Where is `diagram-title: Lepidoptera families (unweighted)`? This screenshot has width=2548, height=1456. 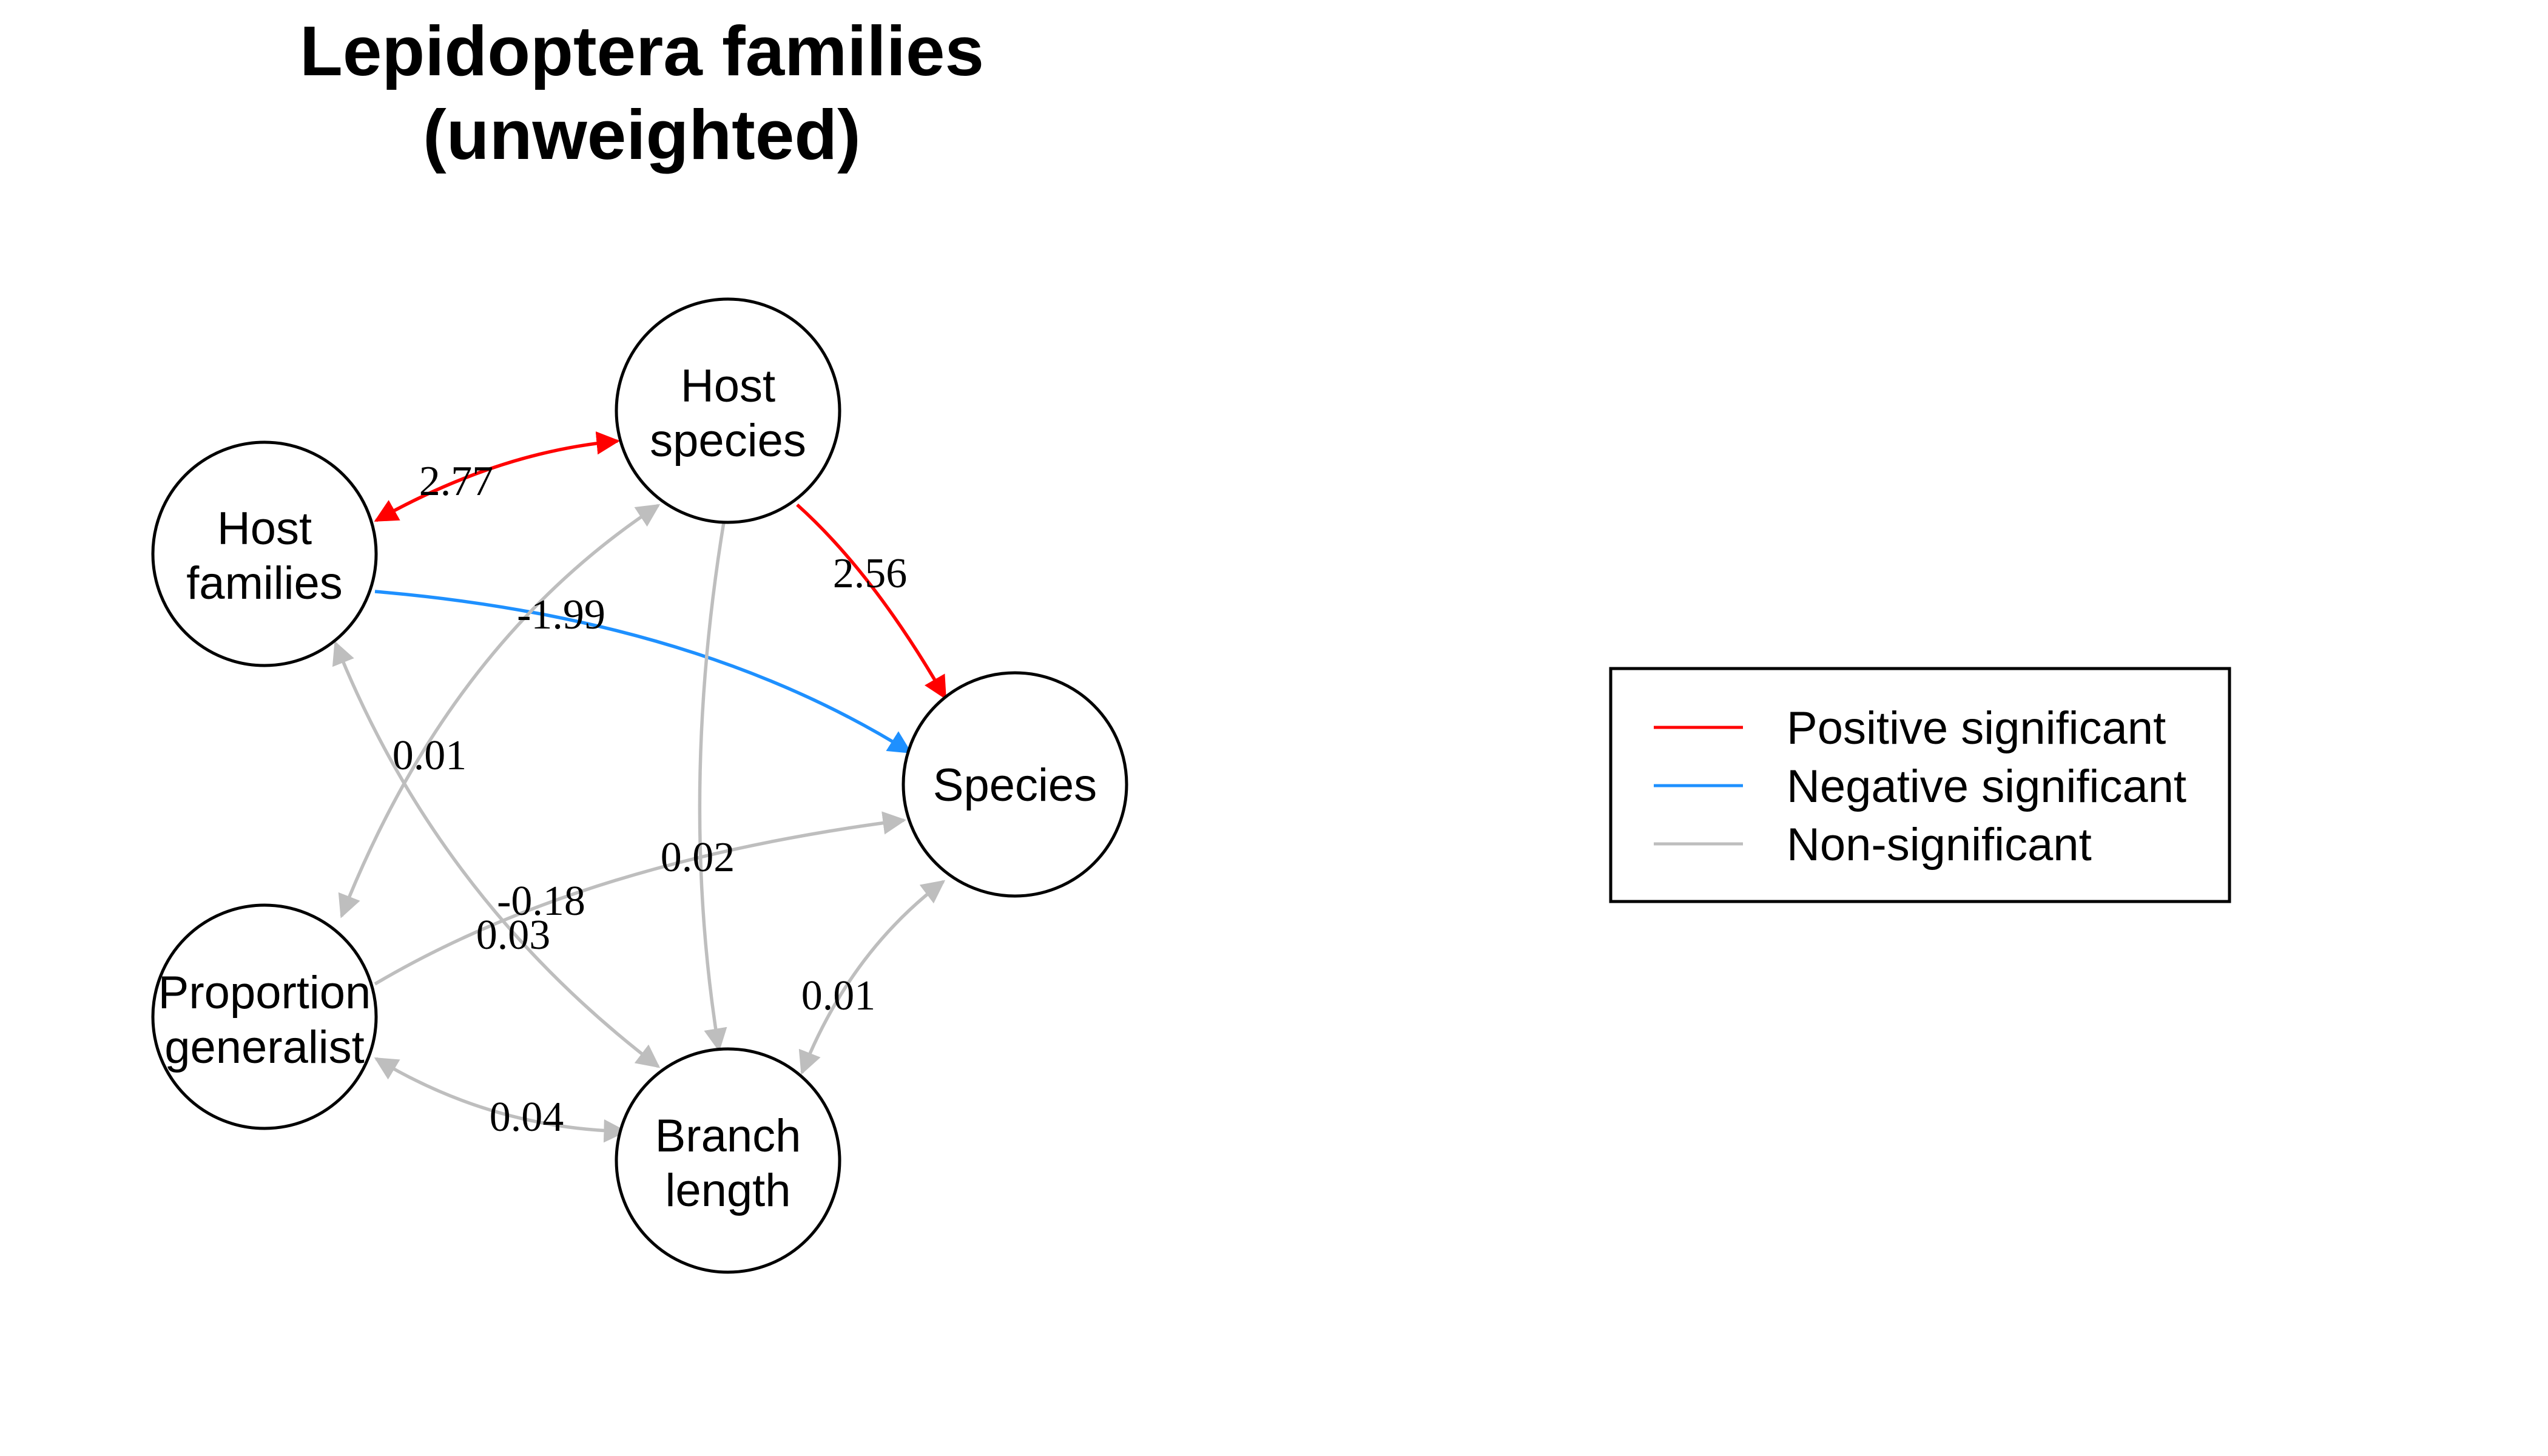
diagram-title: Lepidoptera families (unweighted) is located at coordinates (642, 93).